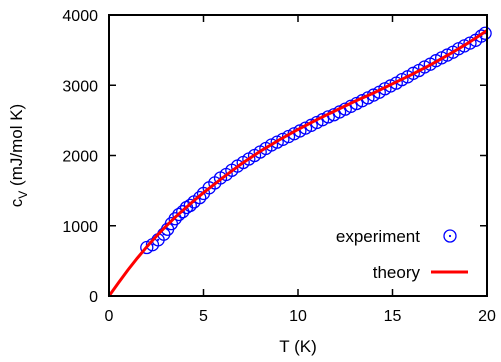 The height and width of the screenshot is (362, 501). What do you see at coordinates (93, 297) in the screenshot?
I see `y-tick-label: 0` at bounding box center [93, 297].